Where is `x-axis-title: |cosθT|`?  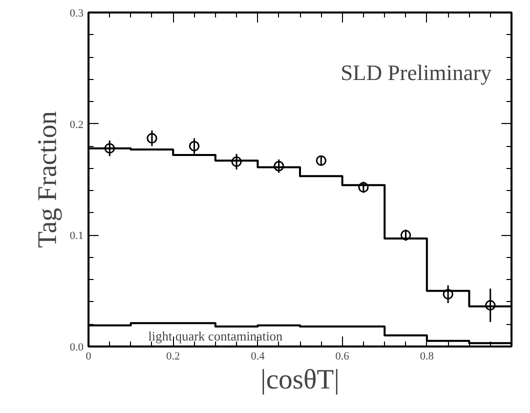
x-axis-title: |cosθT| is located at coordinates (300, 380).